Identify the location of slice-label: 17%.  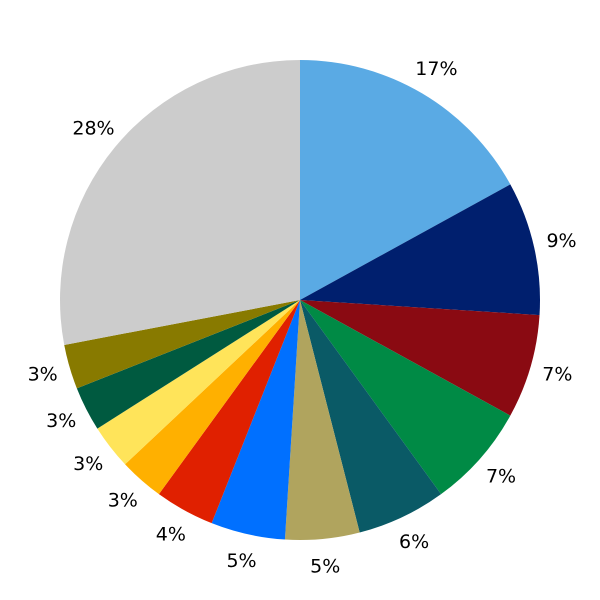
(436, 69).